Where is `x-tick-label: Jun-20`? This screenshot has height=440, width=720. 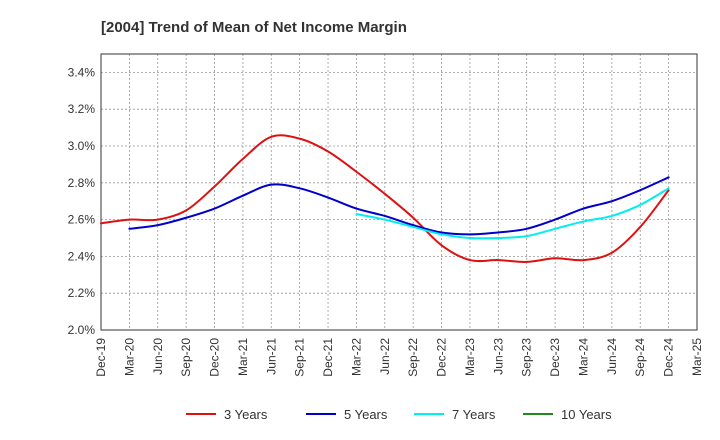
x-tick-label: Jun-20 is located at coordinates (158, 356).